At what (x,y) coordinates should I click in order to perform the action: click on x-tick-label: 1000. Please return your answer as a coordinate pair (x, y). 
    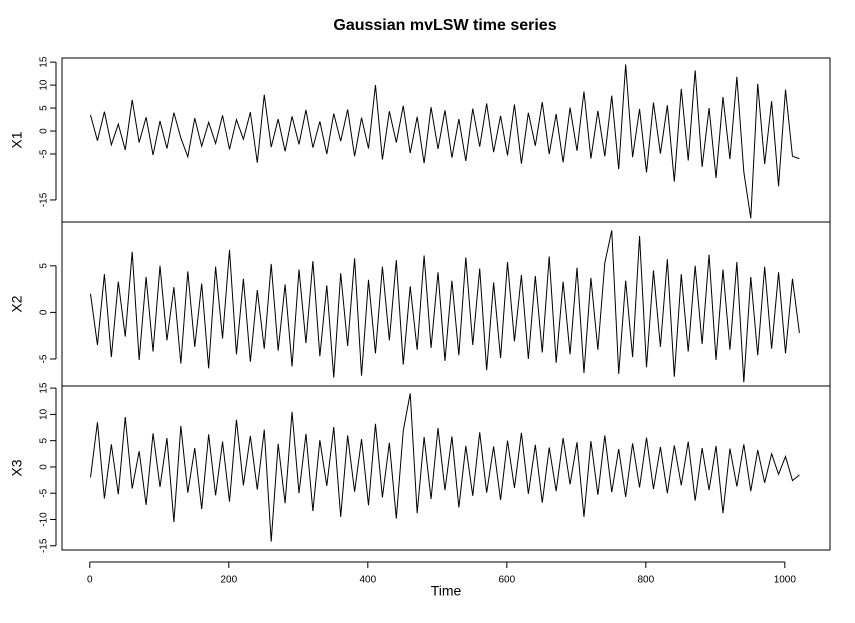
    Looking at the image, I should click on (785, 580).